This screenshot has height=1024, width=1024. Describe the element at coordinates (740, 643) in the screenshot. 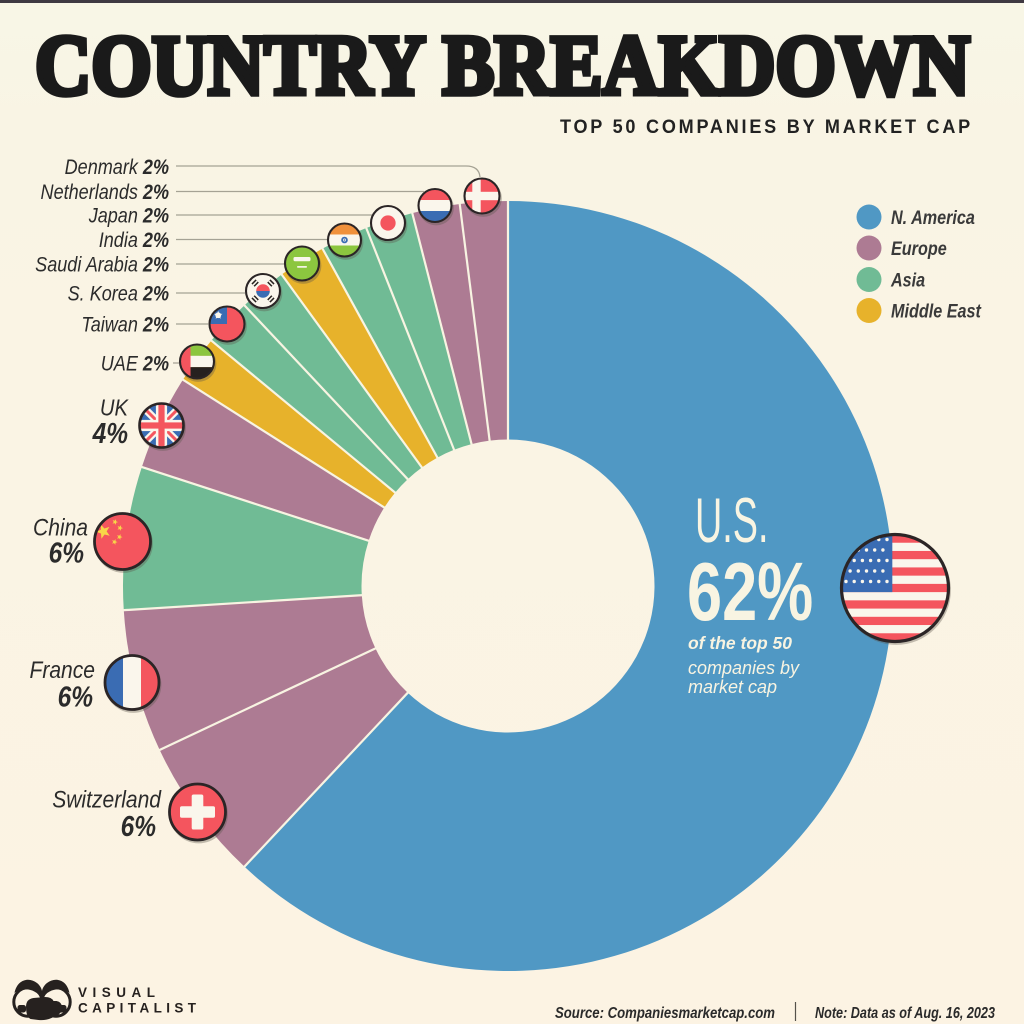

I see `svg-text: of the top 50` at that location.